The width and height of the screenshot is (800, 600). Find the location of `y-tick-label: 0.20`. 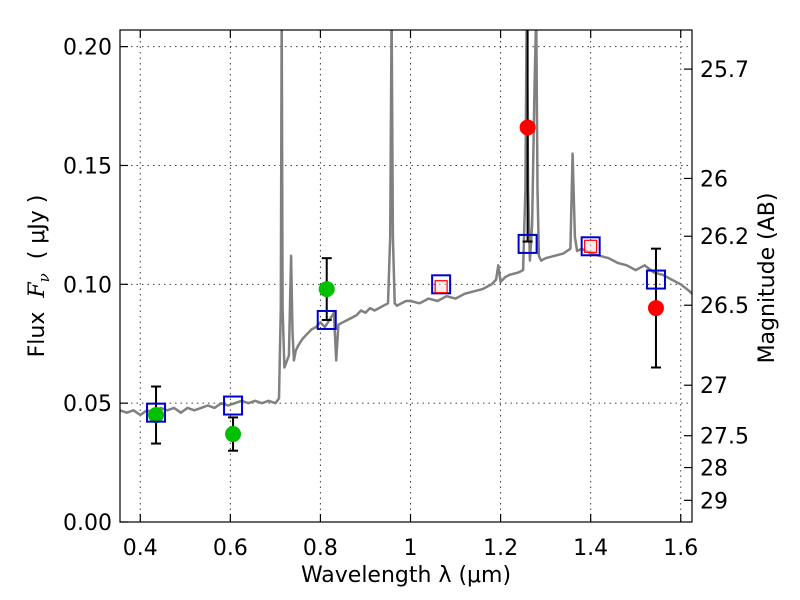

y-tick-label: 0.20 is located at coordinates (87, 48).